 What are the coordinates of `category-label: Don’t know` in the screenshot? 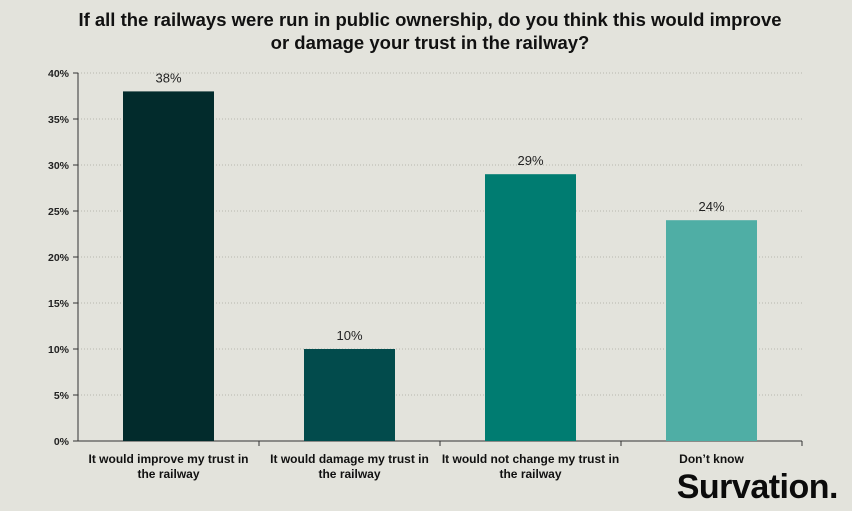 It's located at (711, 459).